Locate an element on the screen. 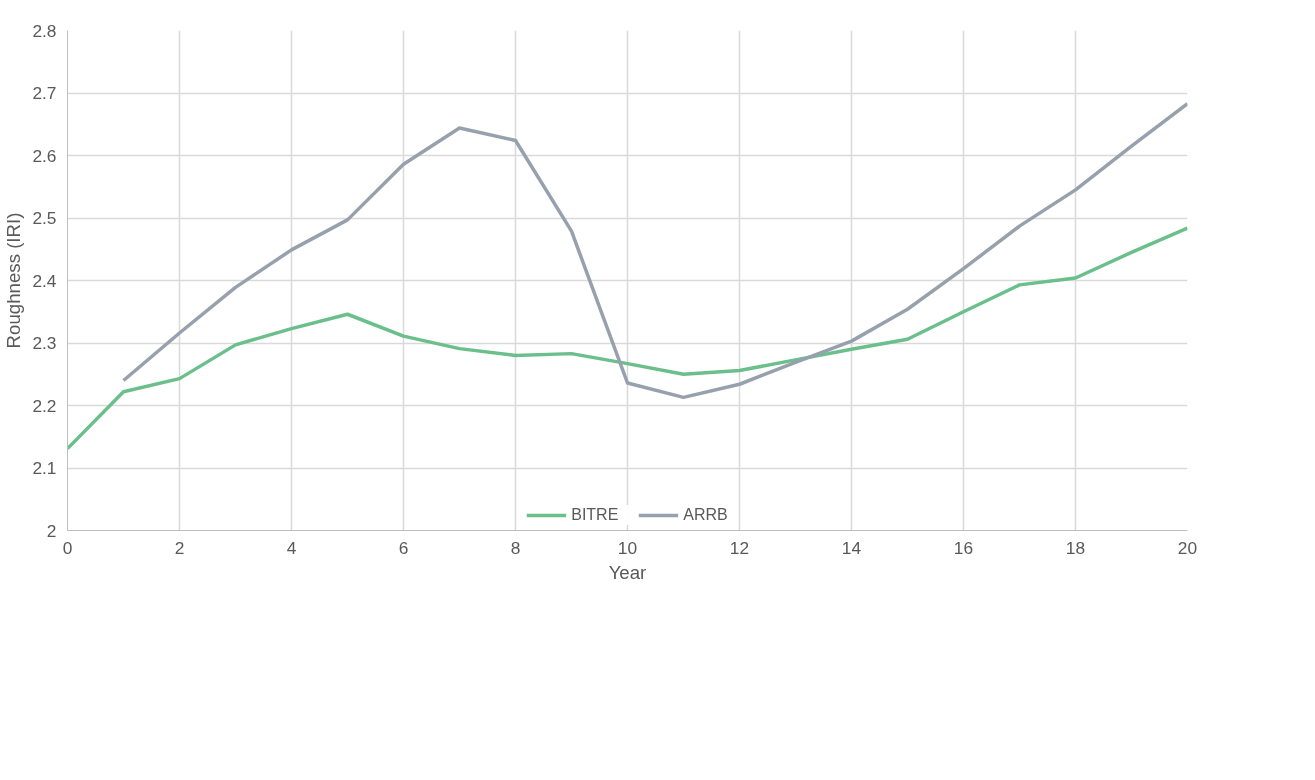 Image resolution: width=1315 pixels, height=780 pixels. y-tick-label: 2.1 is located at coordinates (44, 468).